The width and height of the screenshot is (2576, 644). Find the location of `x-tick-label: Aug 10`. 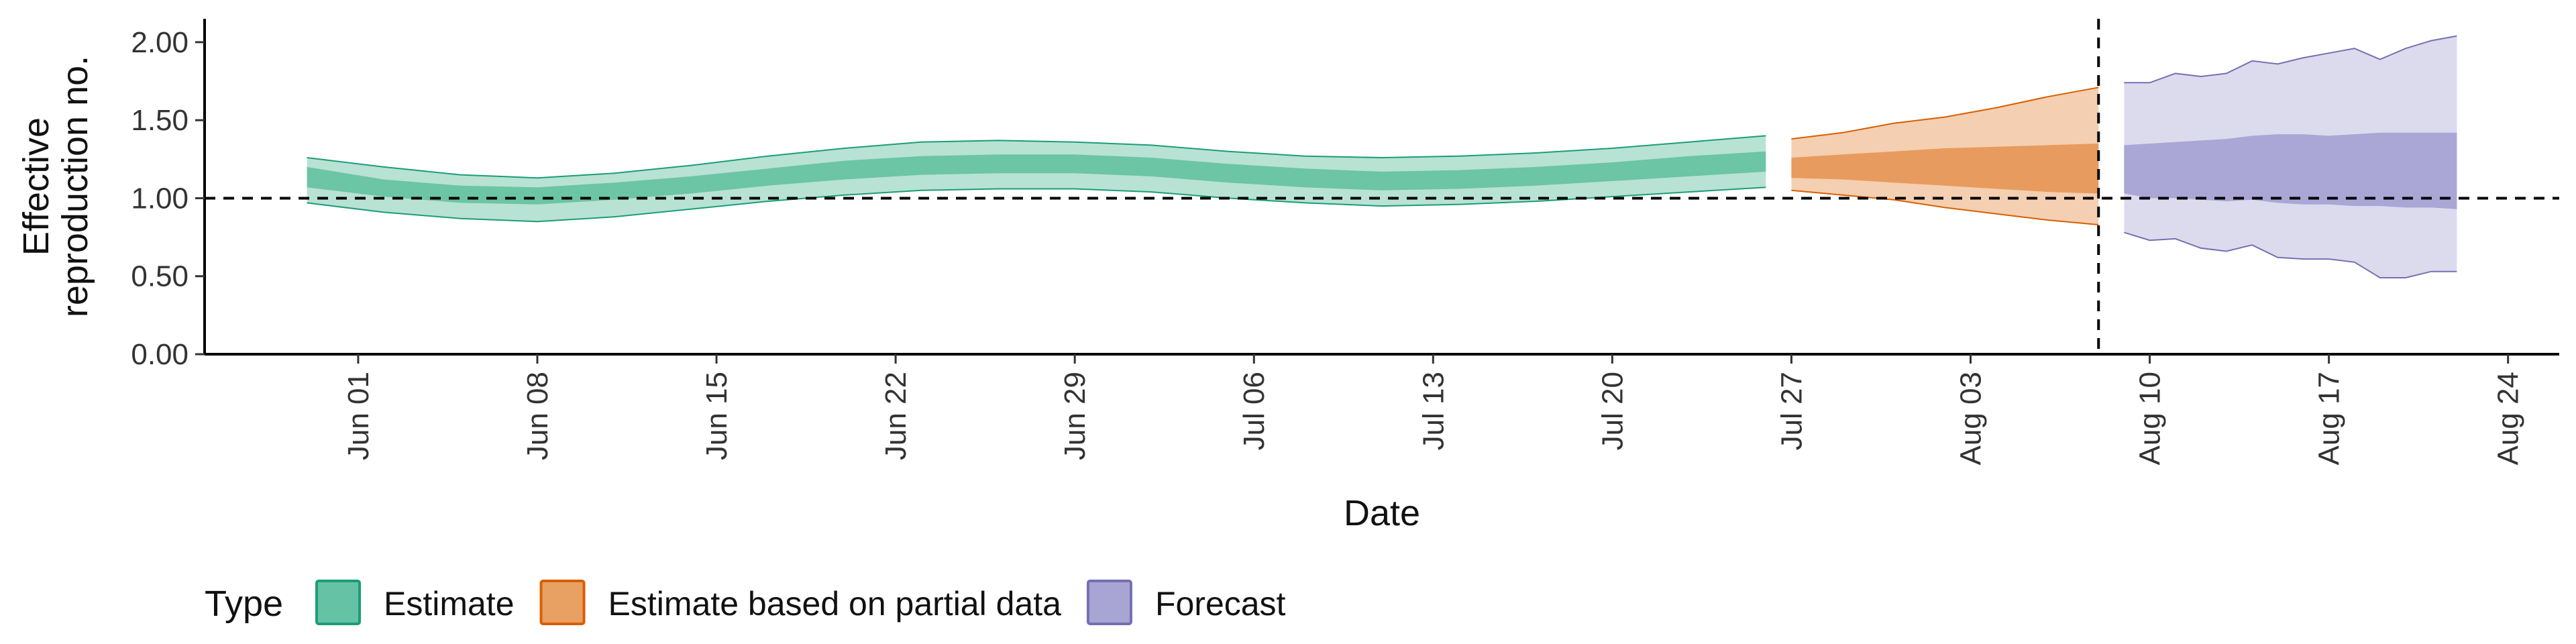

x-tick-label: Aug 10 is located at coordinates (2150, 418).